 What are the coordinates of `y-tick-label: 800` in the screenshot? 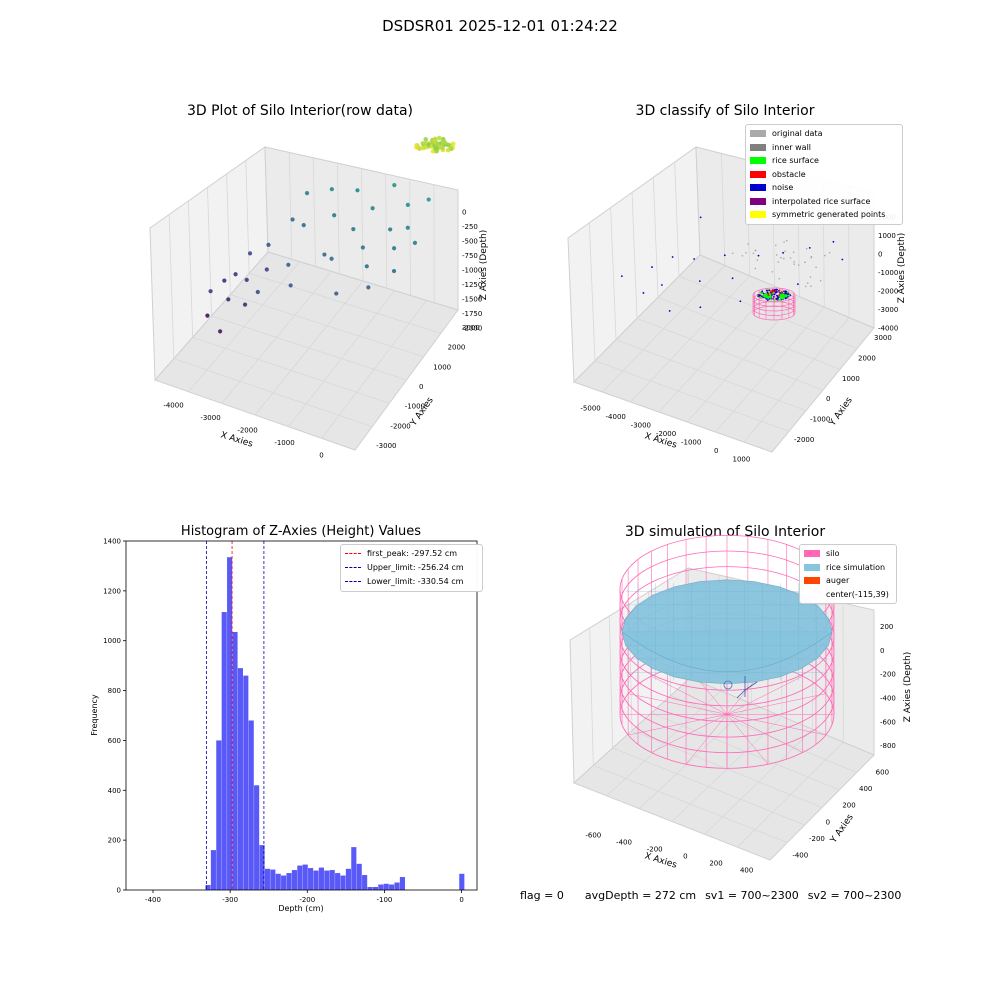 It's located at (114, 691).